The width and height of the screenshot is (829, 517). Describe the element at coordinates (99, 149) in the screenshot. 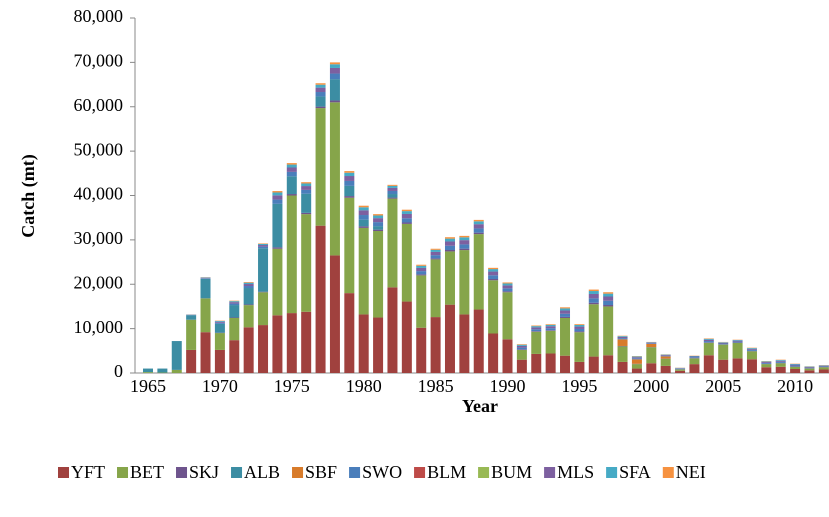

I see `y-tick-label: 50,000` at that location.